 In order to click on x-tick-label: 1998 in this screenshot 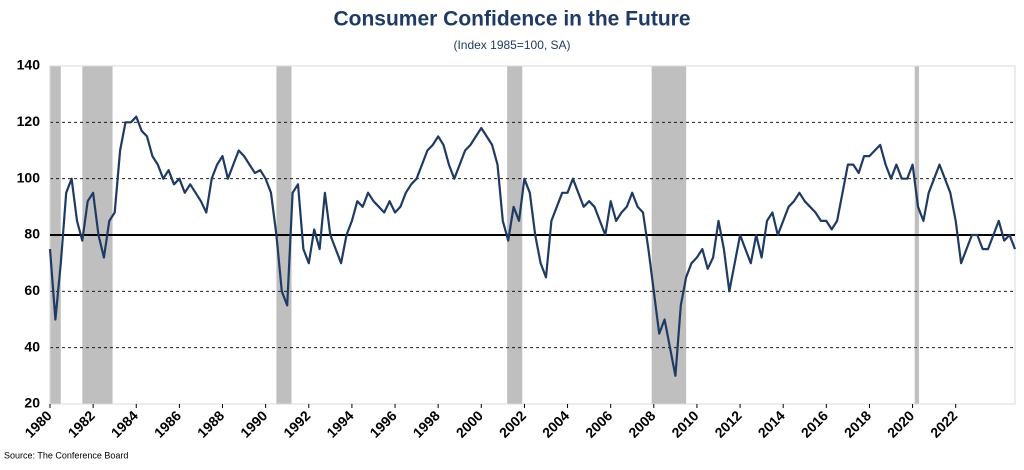, I will do `click(426, 423)`.